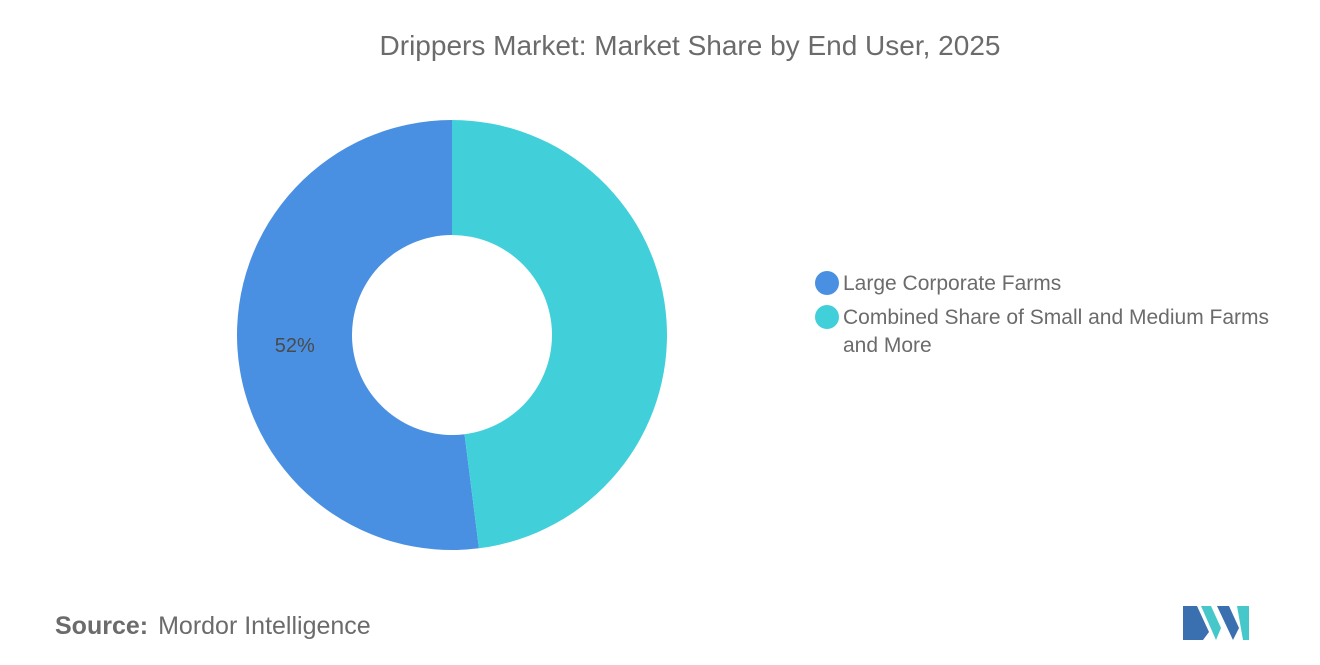 The image size is (1320, 665). What do you see at coordinates (1216, 623) in the screenshot?
I see `mordor-intelligence-logo-icon` at bounding box center [1216, 623].